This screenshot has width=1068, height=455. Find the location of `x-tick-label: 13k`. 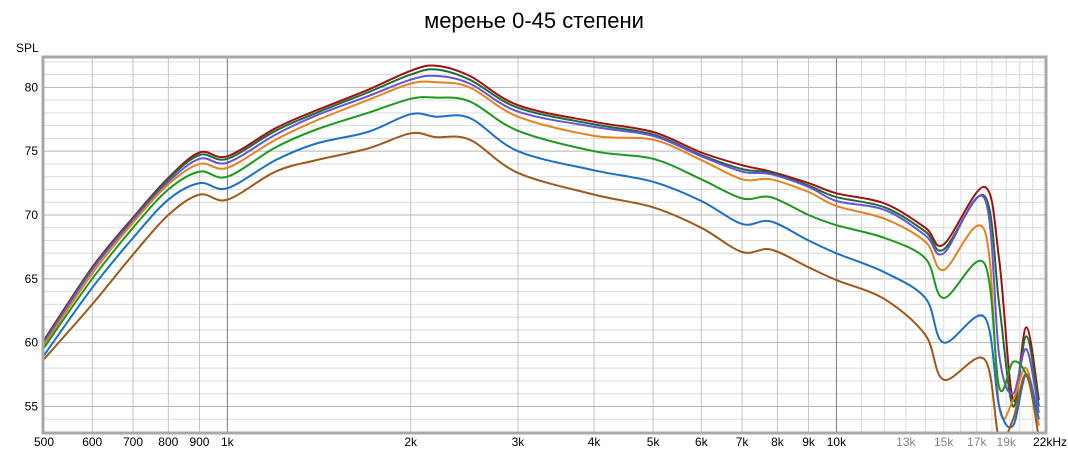

x-tick-label: 13k is located at coordinates (906, 442).